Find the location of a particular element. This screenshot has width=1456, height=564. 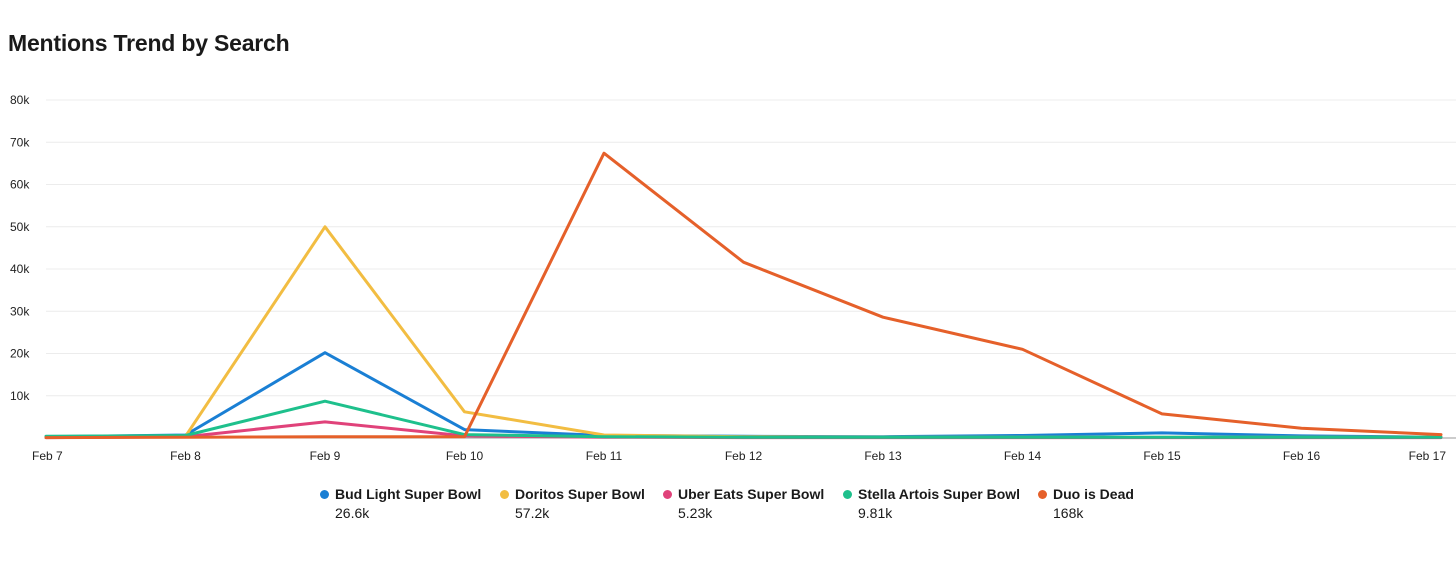

legend-item-head: Bud Light Super Bowl is located at coordinates (400, 494).